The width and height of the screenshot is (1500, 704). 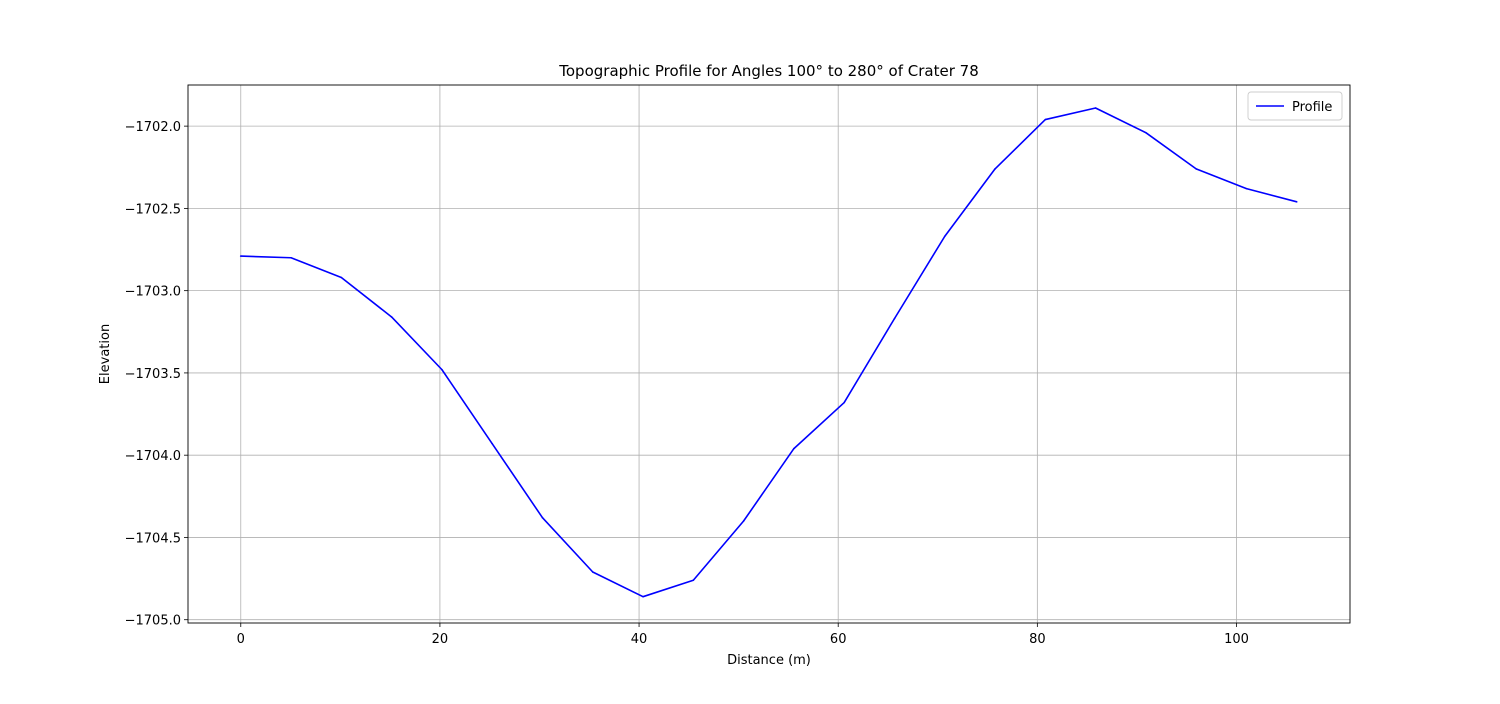 What do you see at coordinates (1236, 639) in the screenshot?
I see `x-tick-label: 100` at bounding box center [1236, 639].